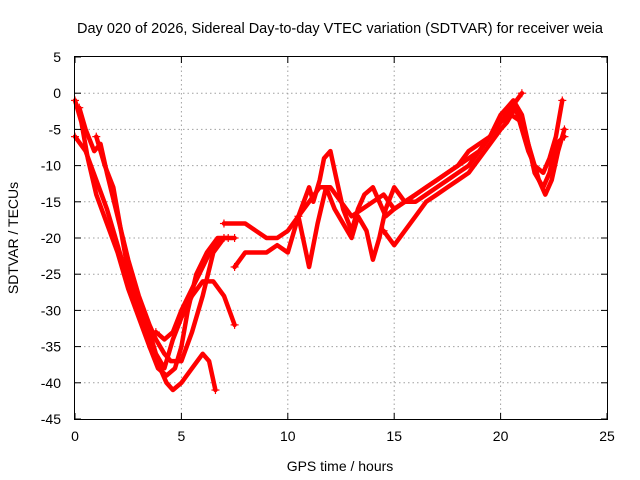  I want to click on y-tick-label: 0, so click(57, 93).